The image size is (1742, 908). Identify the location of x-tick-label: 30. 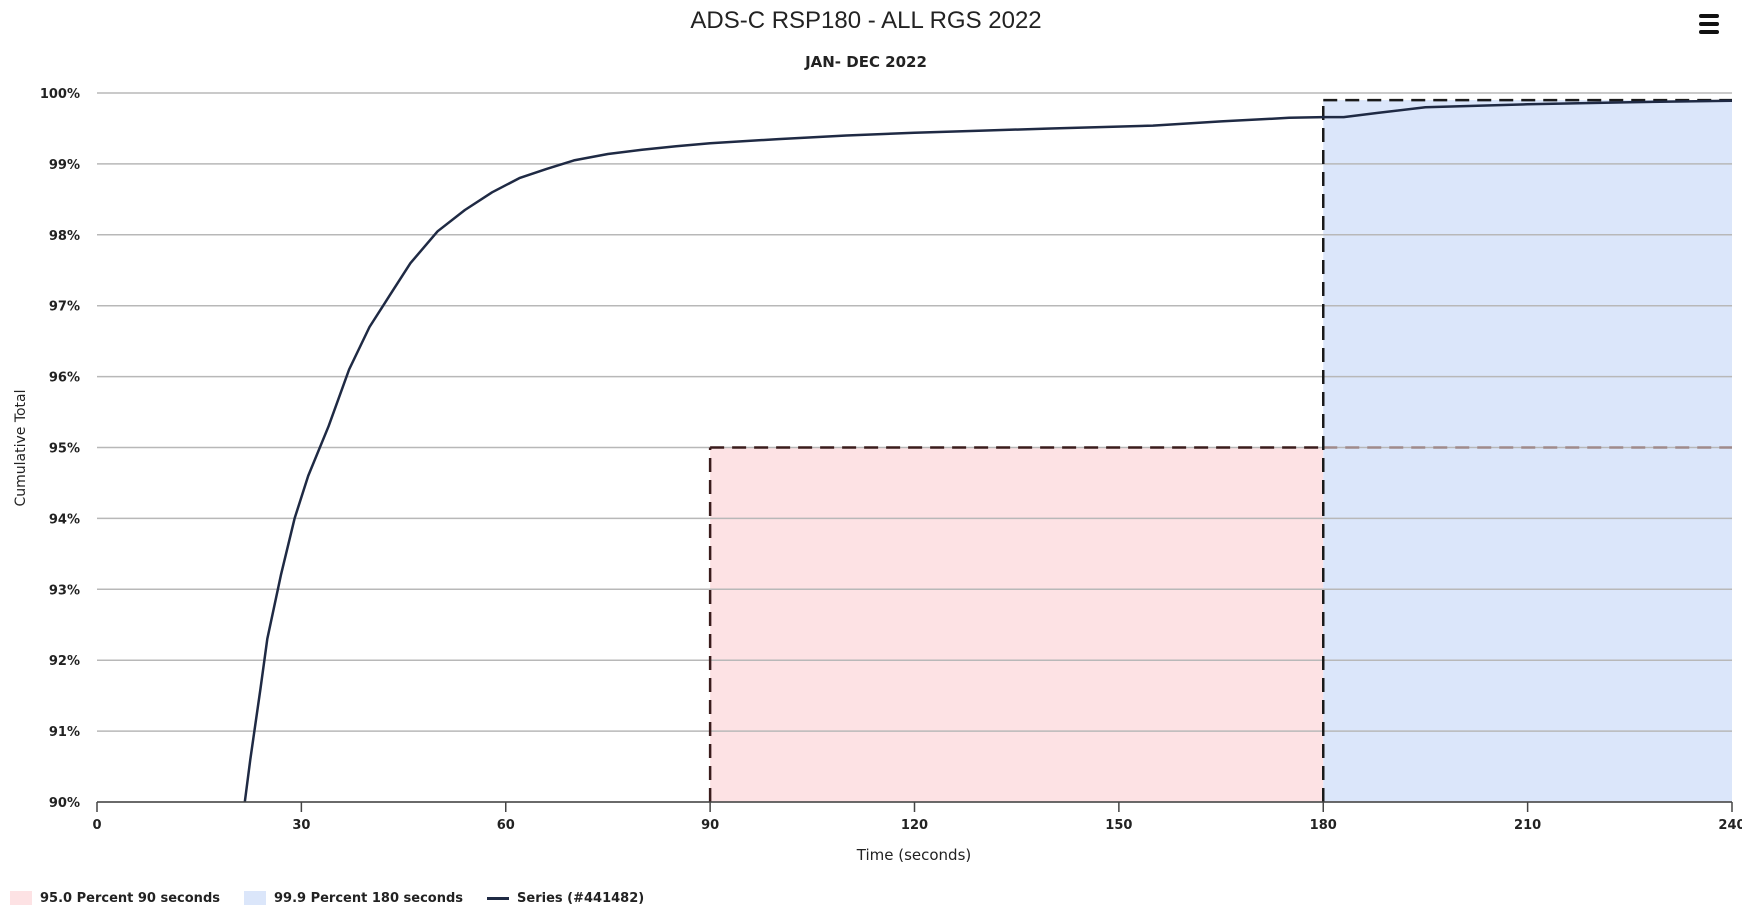
(301, 825).